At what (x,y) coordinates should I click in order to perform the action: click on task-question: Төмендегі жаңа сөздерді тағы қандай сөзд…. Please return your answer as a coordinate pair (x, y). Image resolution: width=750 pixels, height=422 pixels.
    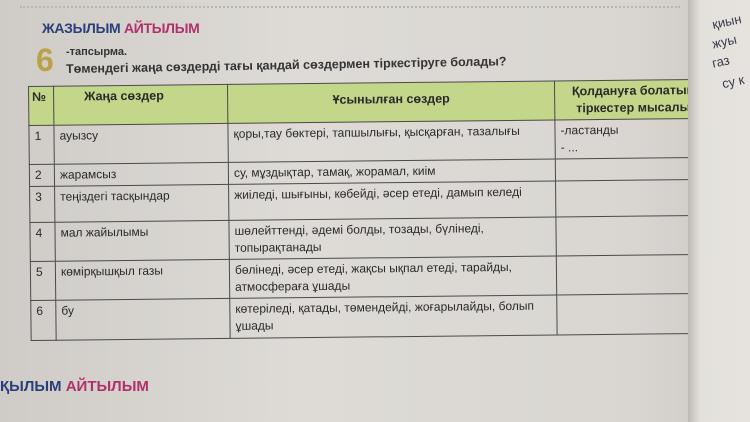
    Looking at the image, I should click on (286, 65).